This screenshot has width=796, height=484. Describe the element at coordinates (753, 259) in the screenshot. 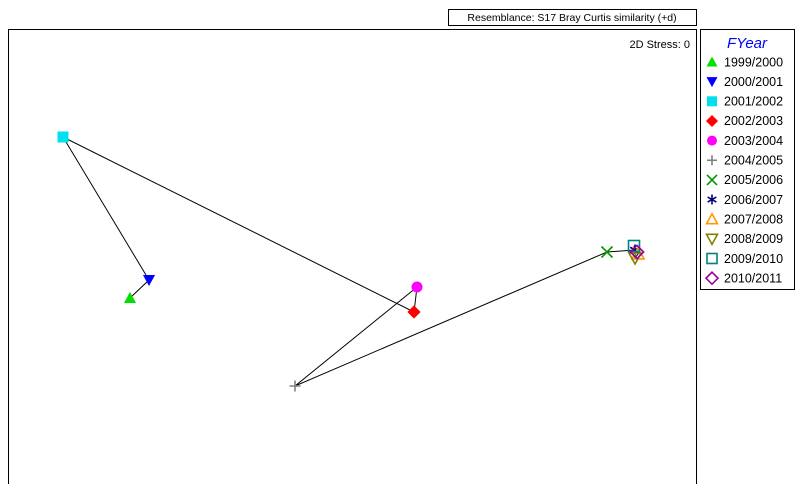

I see `legend-label: 2009/2010` at that location.